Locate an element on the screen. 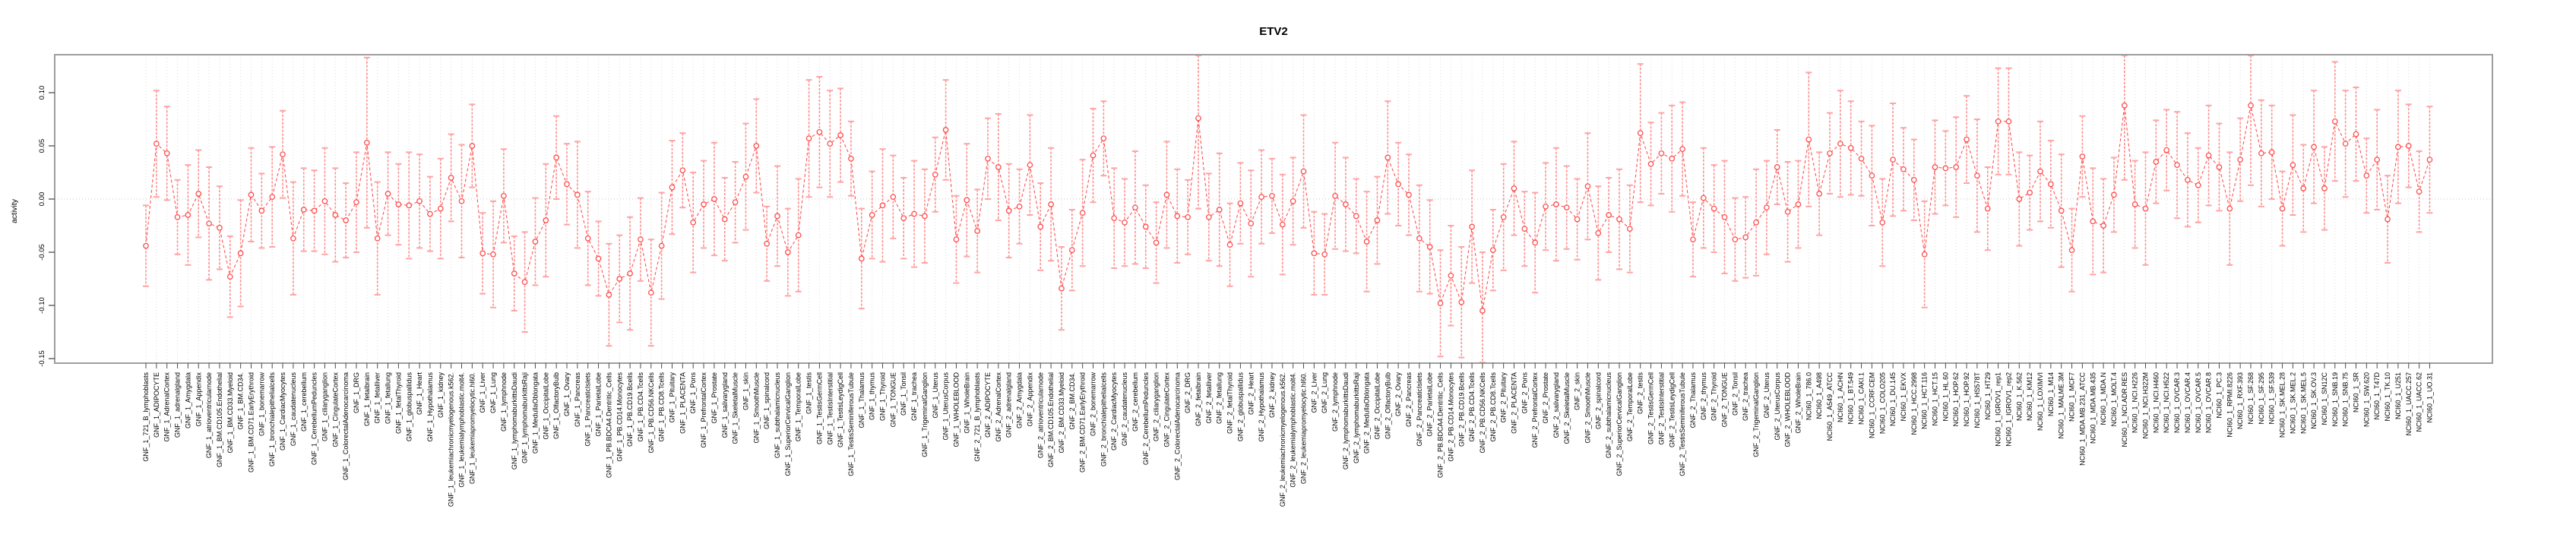 The image size is (2576, 547). x-axis-label: GNF_1_BM.CD105.Endothelial is located at coordinates (220, 419).